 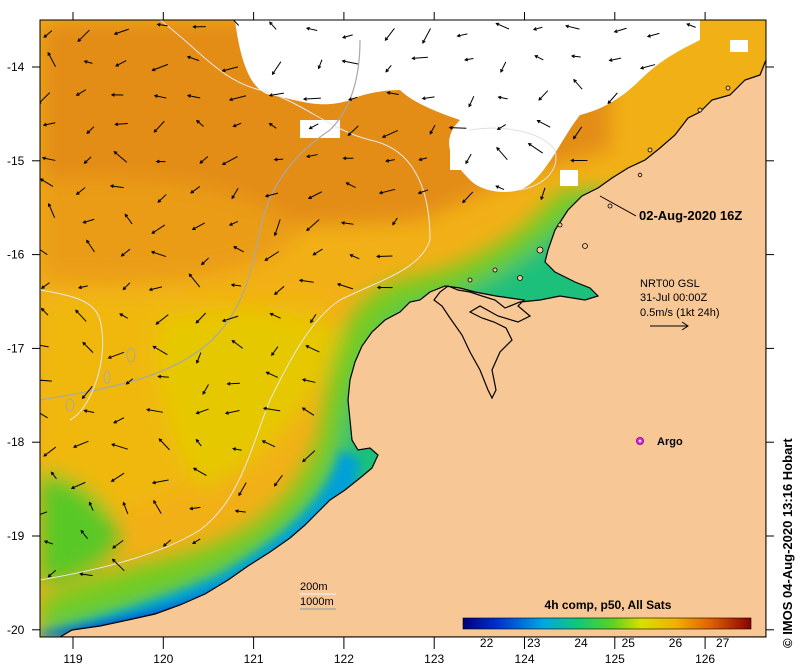 I want to click on scale-arrow, so click(x=669, y=326).